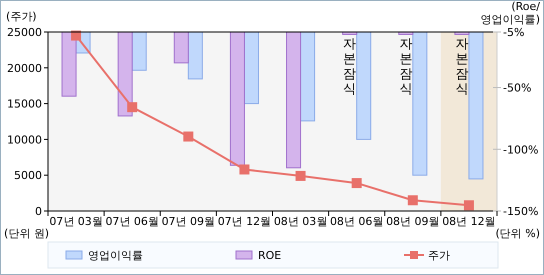 The width and height of the screenshot is (544, 275). I want to click on y2-tick-label: -50%, so click(517, 88).